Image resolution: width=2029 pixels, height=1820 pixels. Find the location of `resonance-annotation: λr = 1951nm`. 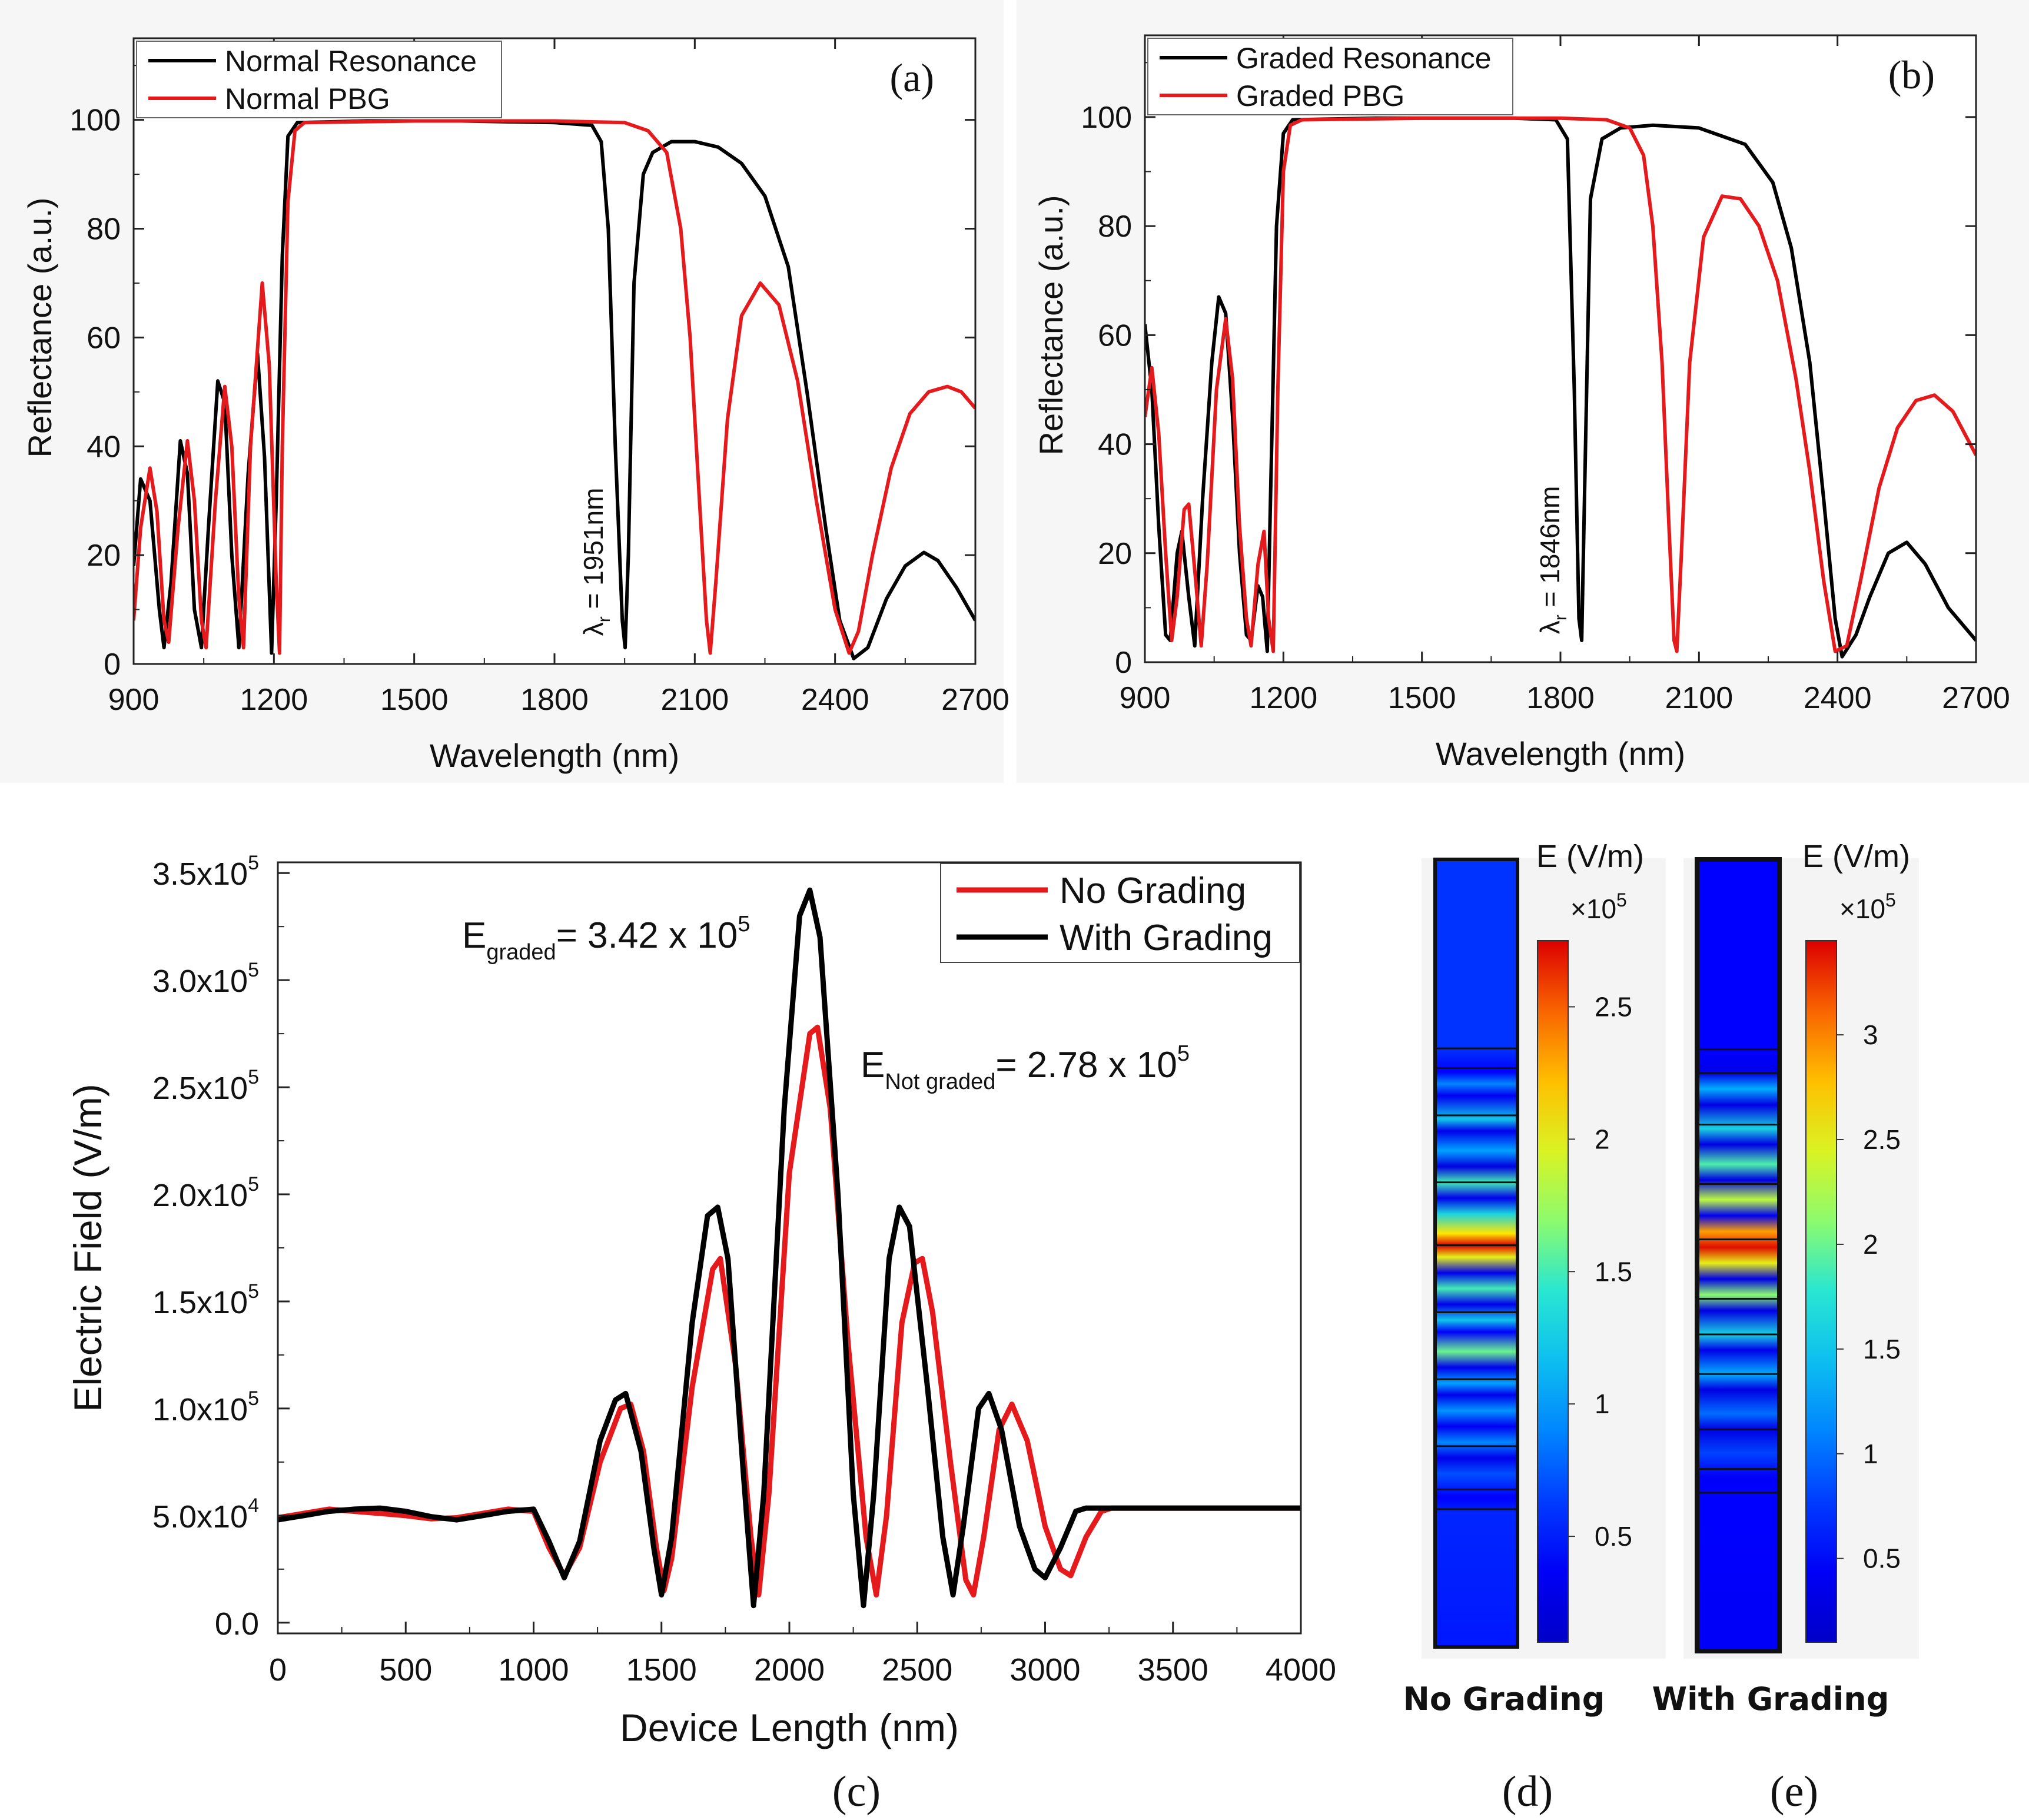

resonance-annotation: λr = 1951nm is located at coordinates (596, 562).